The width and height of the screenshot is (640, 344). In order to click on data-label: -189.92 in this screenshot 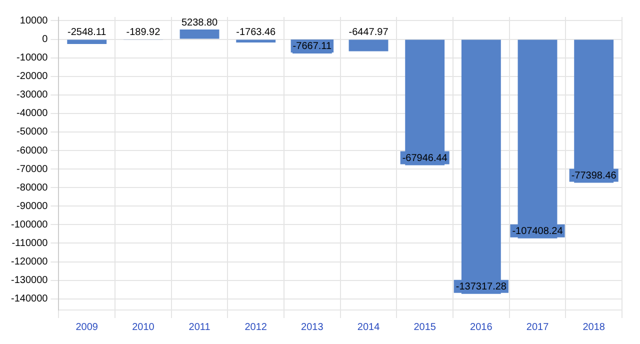, I will do `click(143, 32)`.